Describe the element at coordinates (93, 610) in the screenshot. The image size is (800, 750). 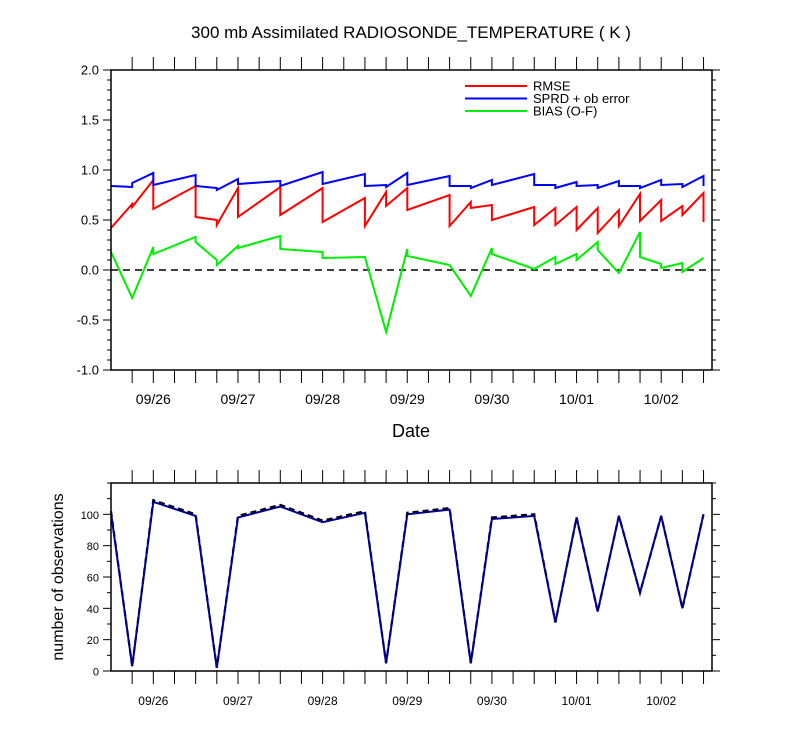
I see `bottom-y-tick-label: 40` at that location.